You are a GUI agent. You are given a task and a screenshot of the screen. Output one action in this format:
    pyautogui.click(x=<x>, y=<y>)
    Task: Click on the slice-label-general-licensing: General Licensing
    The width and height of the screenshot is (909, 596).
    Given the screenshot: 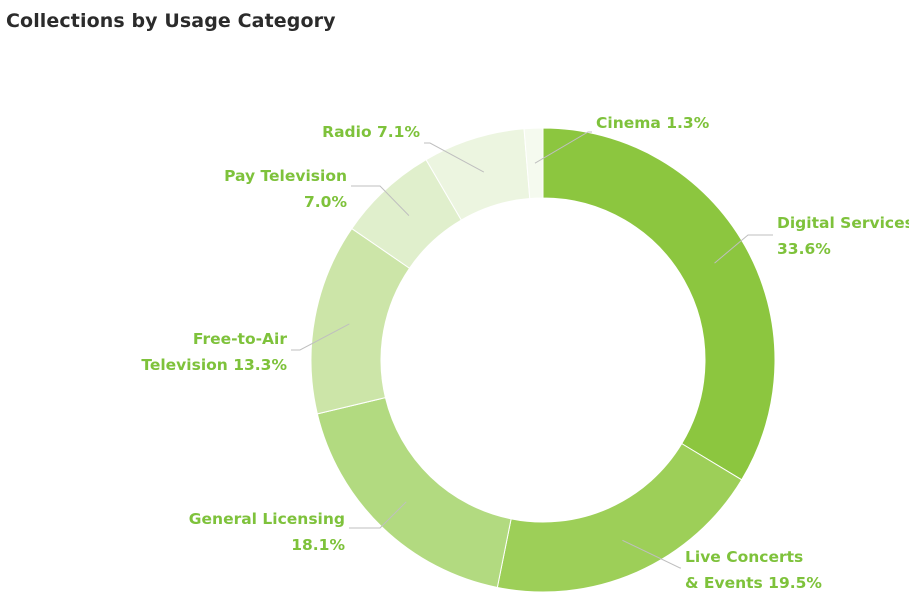 What is the action you would take?
    pyautogui.click(x=267, y=519)
    